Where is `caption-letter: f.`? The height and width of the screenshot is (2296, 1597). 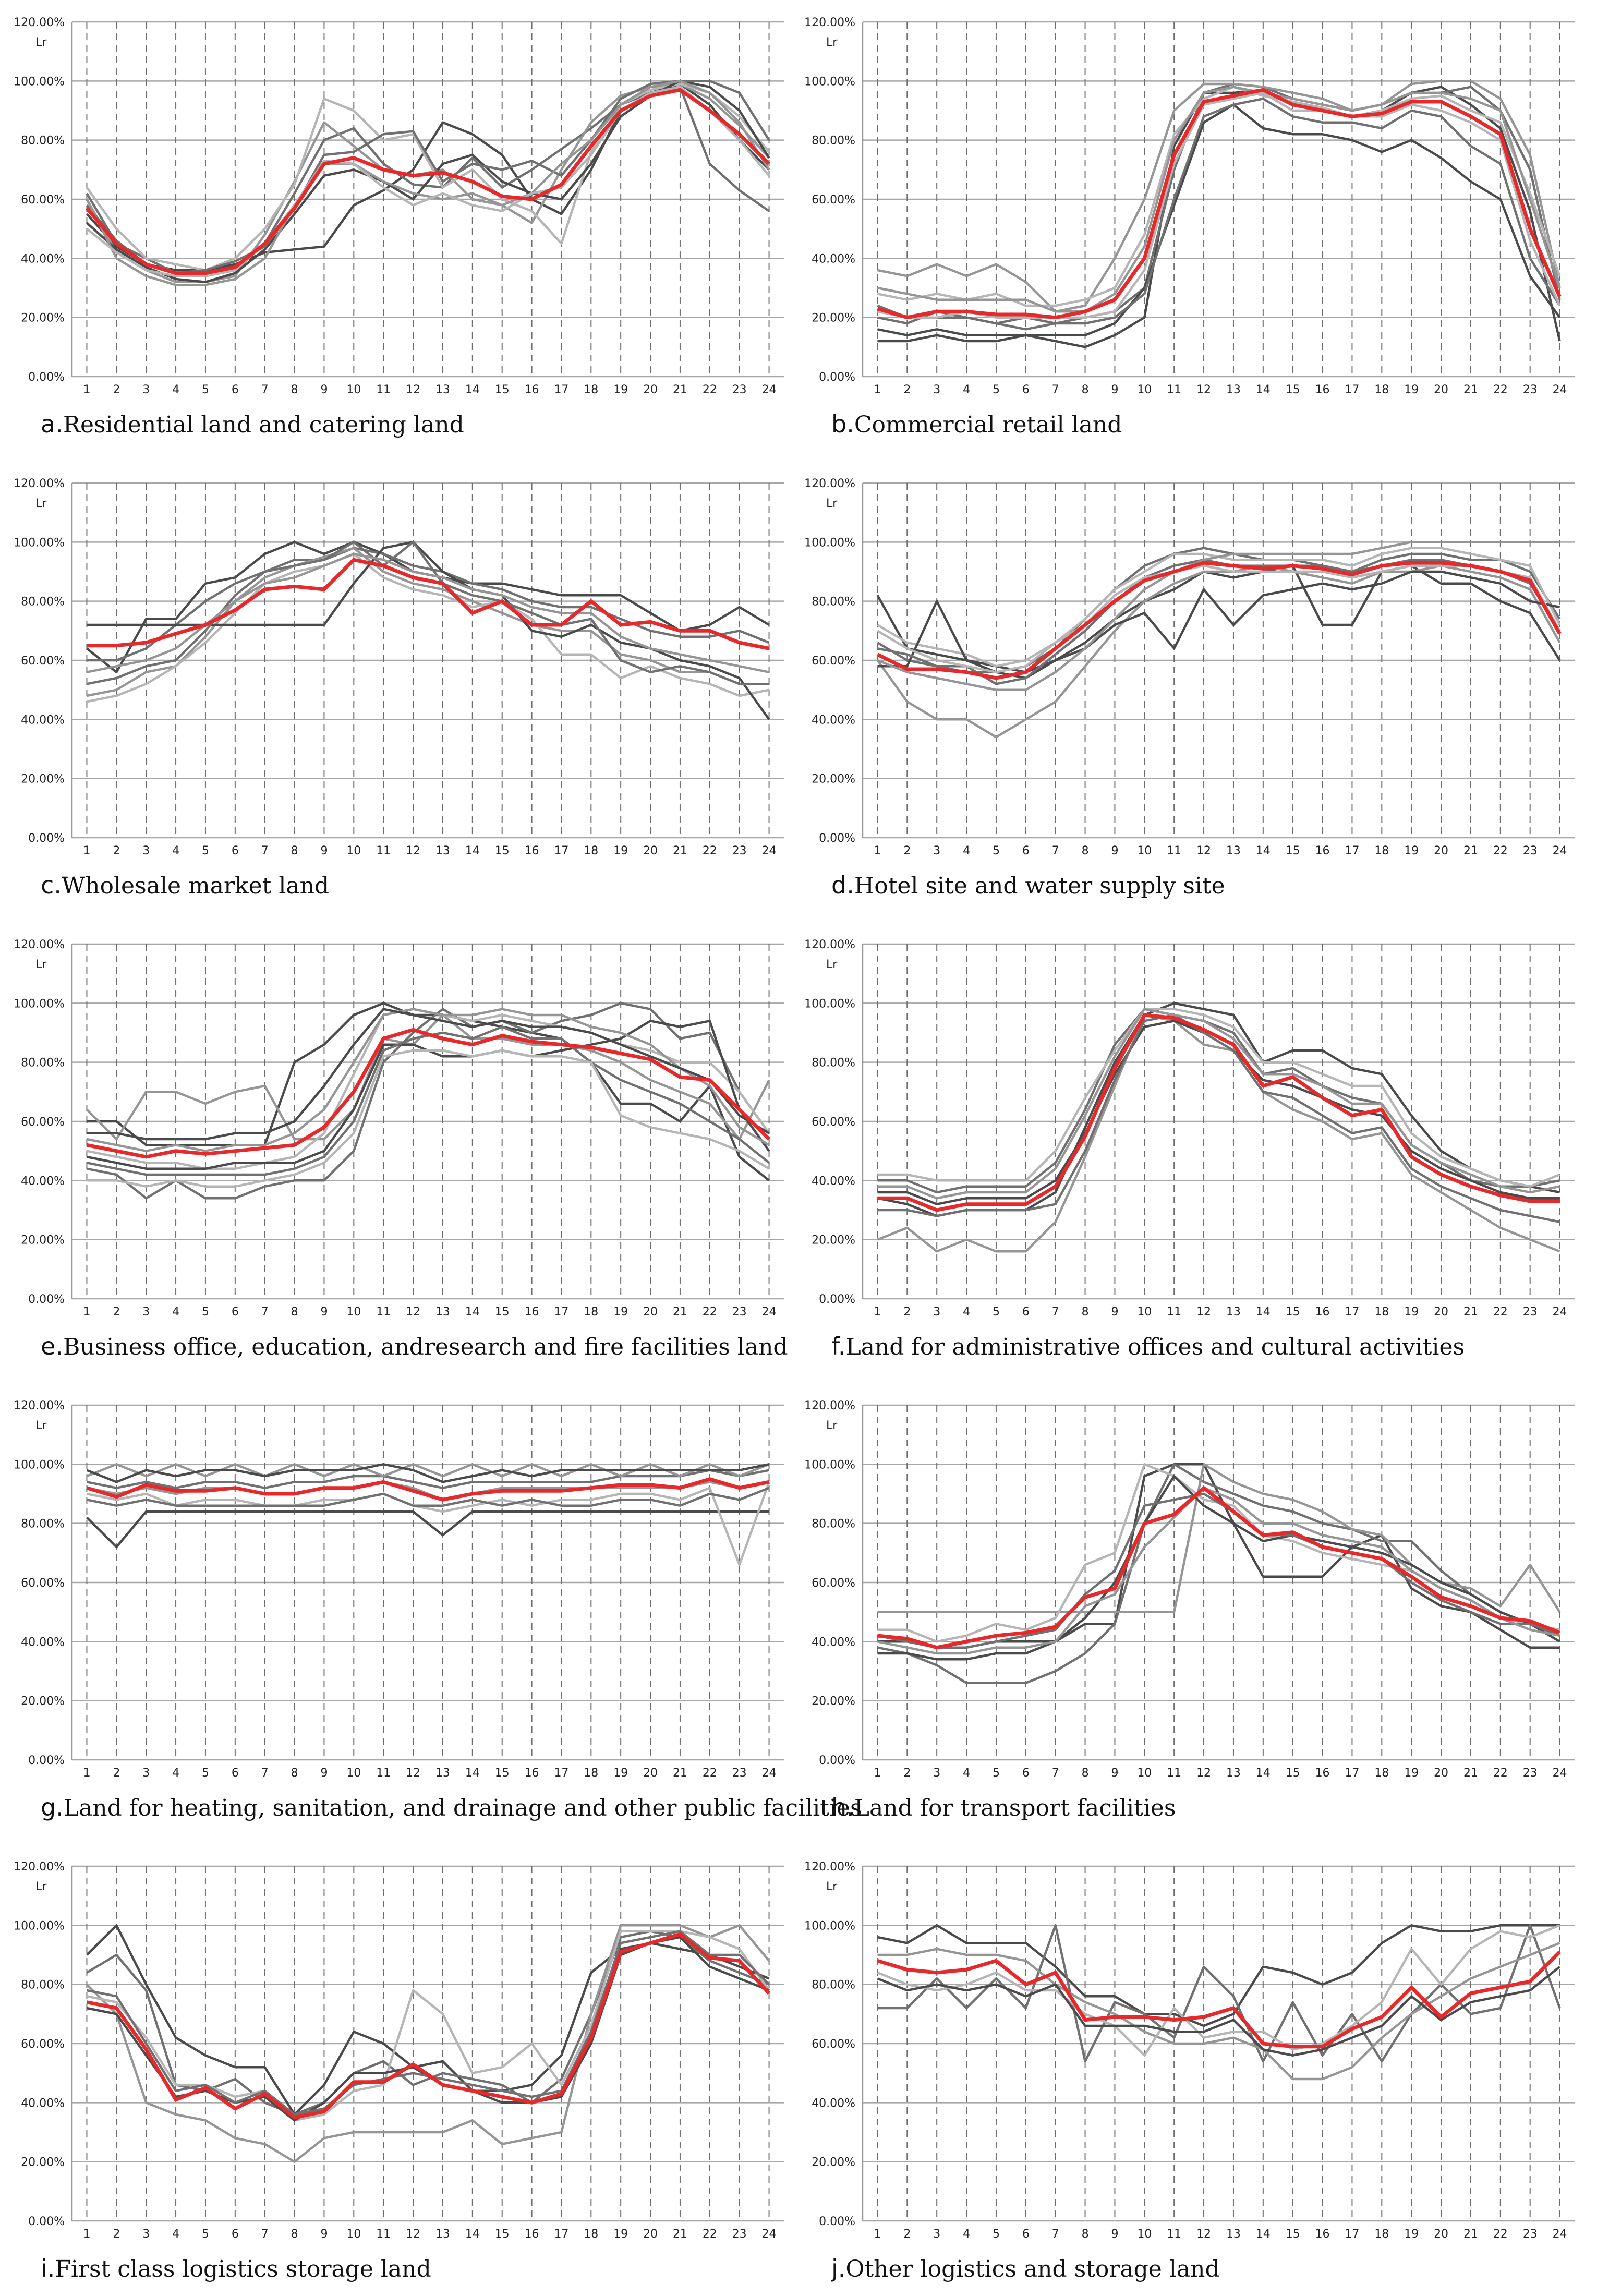
caption-letter: f. is located at coordinates (838, 1346).